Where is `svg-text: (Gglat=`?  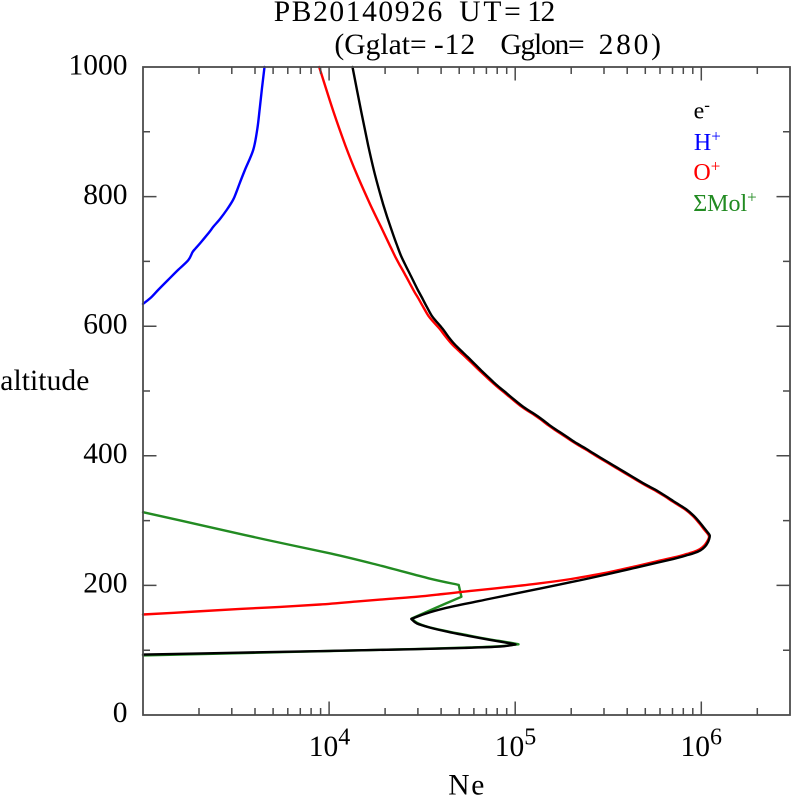 svg-text: (Gglat= is located at coordinates (380, 45).